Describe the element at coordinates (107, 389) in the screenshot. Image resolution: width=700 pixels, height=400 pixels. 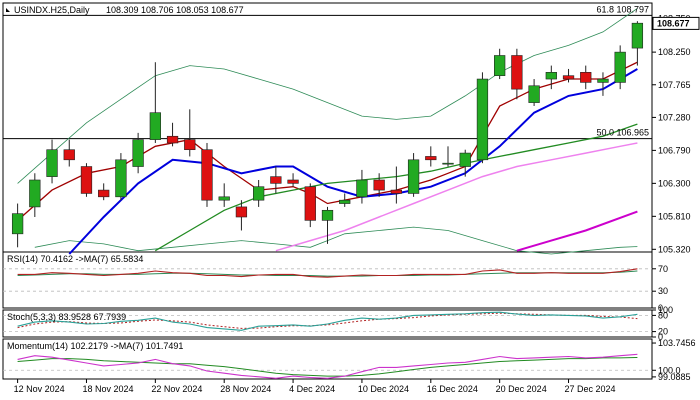
I see `date-tick-label: 18 Nov 2024` at that location.